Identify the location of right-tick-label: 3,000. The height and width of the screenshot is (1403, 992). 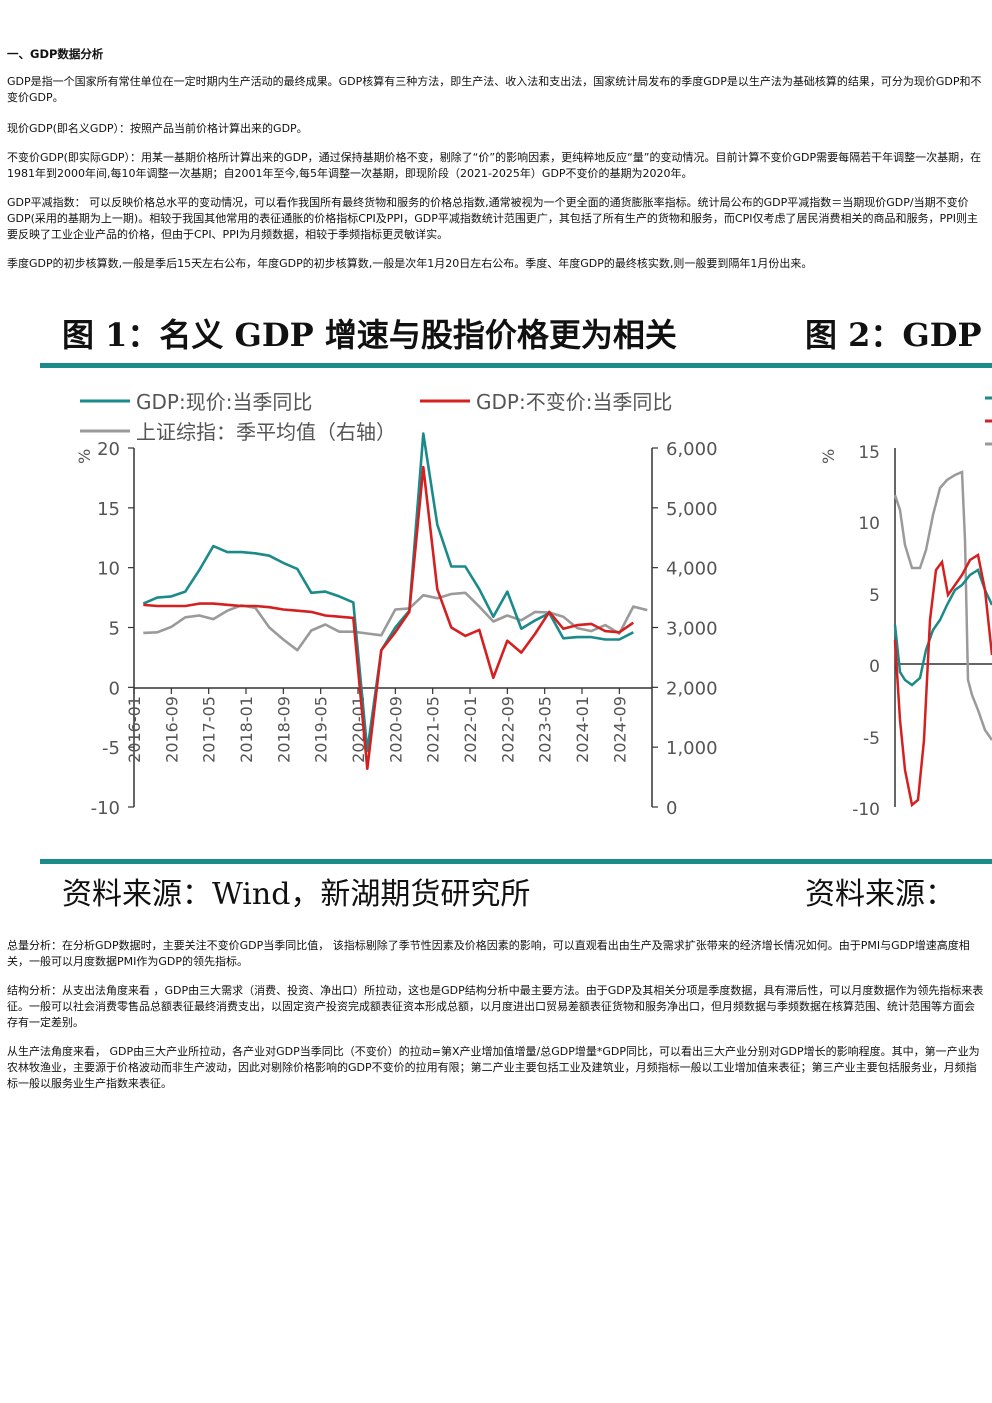
(692, 629).